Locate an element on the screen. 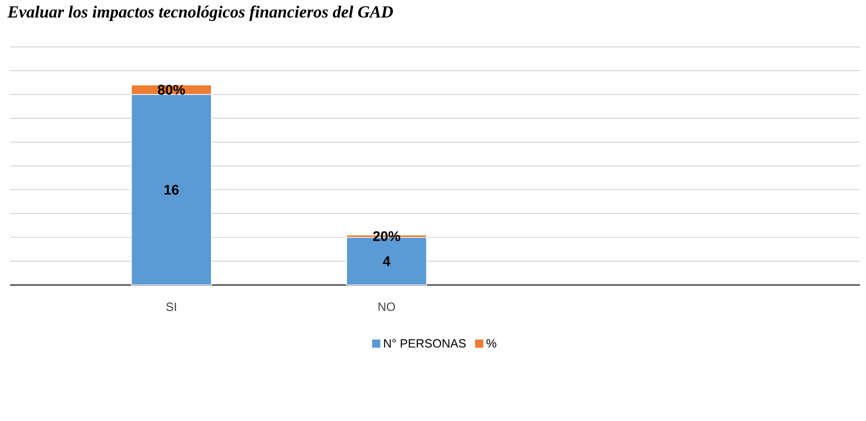 The height and width of the screenshot is (421, 866). data-label: 4 is located at coordinates (386, 261).